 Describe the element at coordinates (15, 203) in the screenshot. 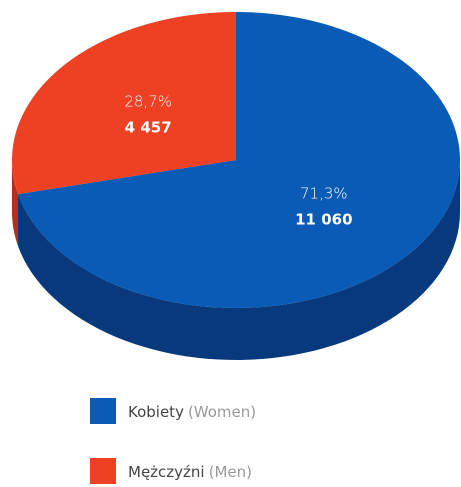

I see `pie-side` at that location.